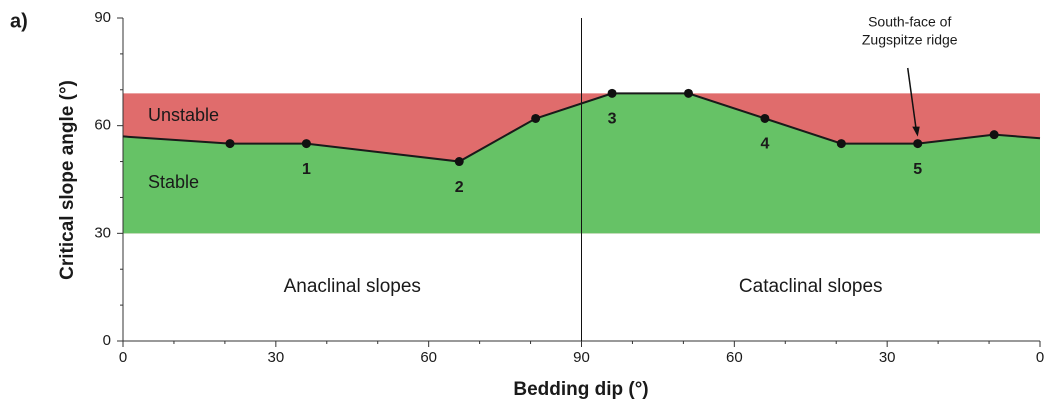 The image size is (1045, 406). What do you see at coordinates (916, 131) in the screenshot?
I see `callout-arrowhead` at bounding box center [916, 131].